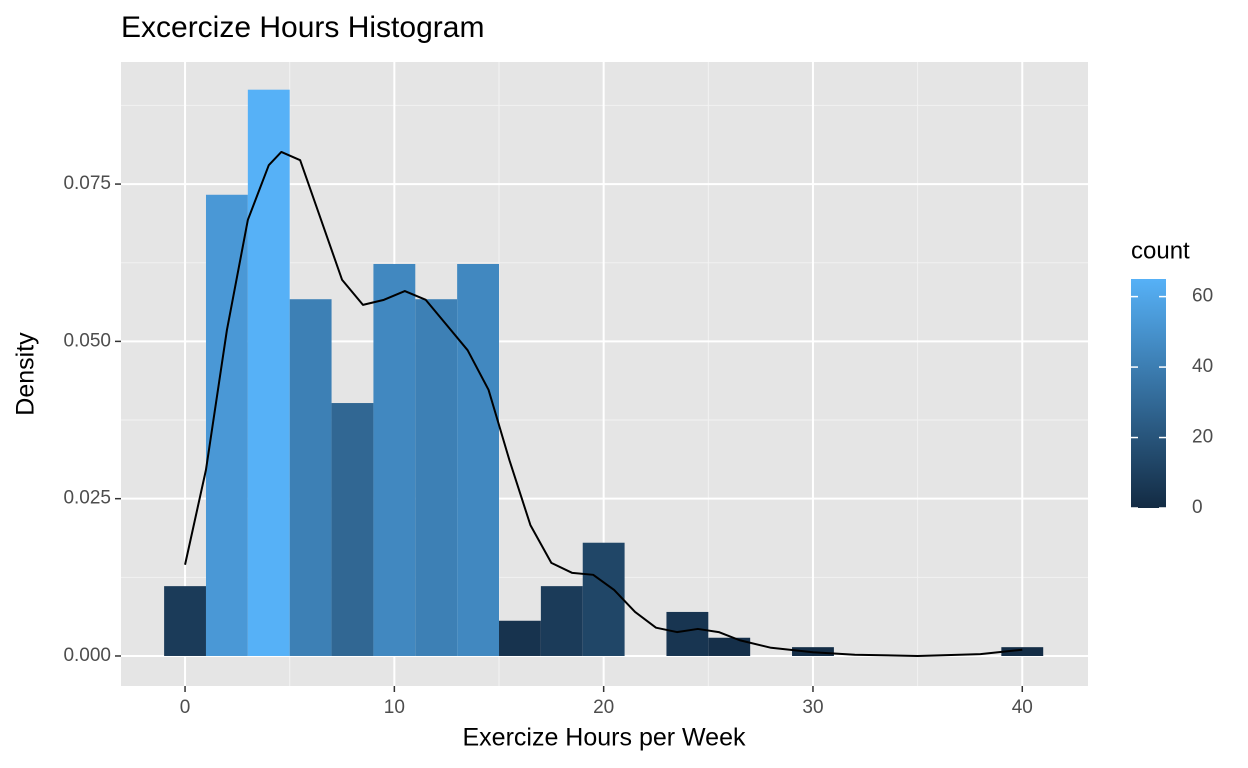 The image size is (1248, 768). Describe the element at coordinates (604, 738) in the screenshot. I see `x-axis-label: Exercize Hours per Week` at that location.